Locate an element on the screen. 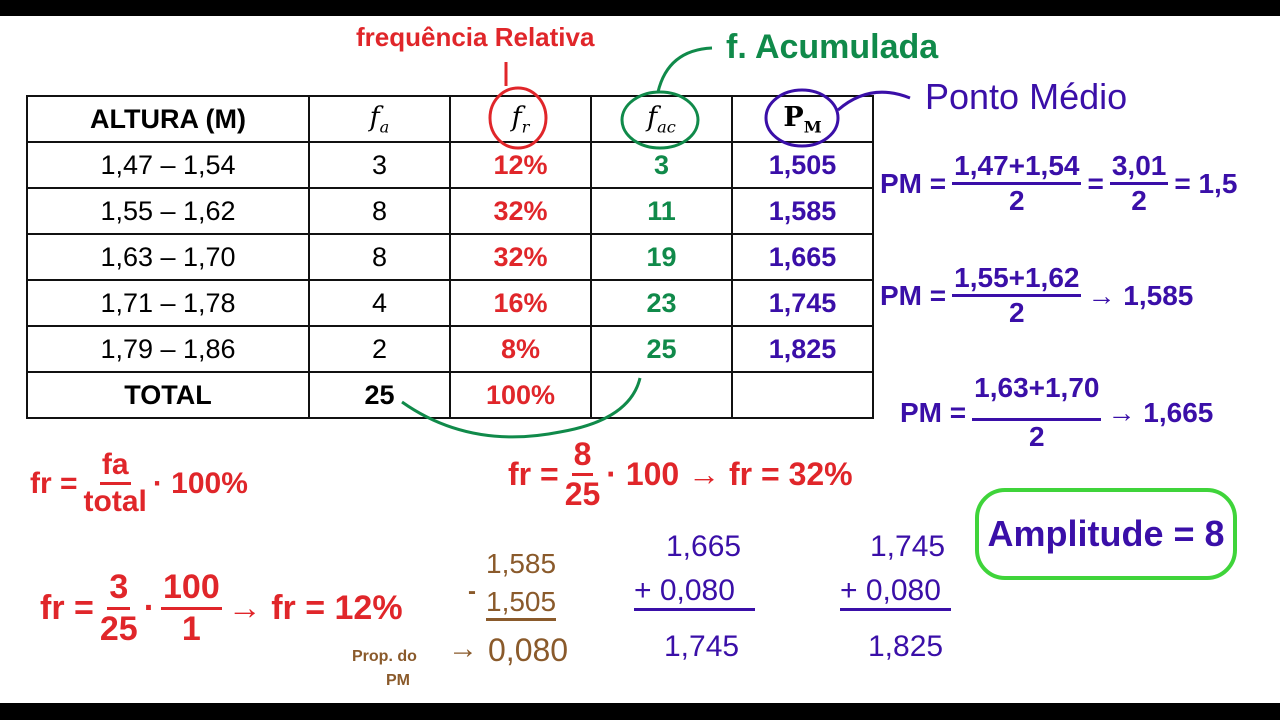 The height and width of the screenshot is (720, 1280). cell-fr: 16% is located at coordinates (520, 303).